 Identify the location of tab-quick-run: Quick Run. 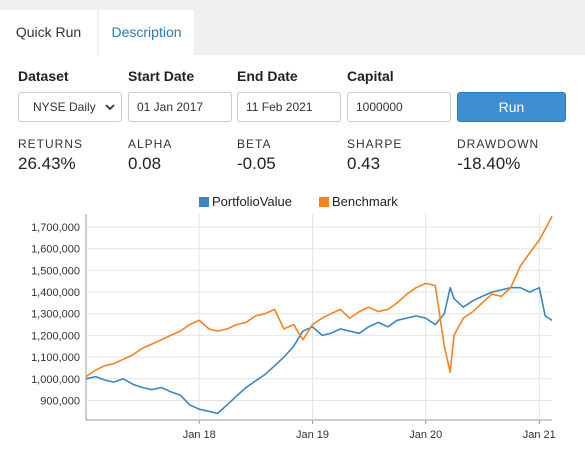
(48, 32).